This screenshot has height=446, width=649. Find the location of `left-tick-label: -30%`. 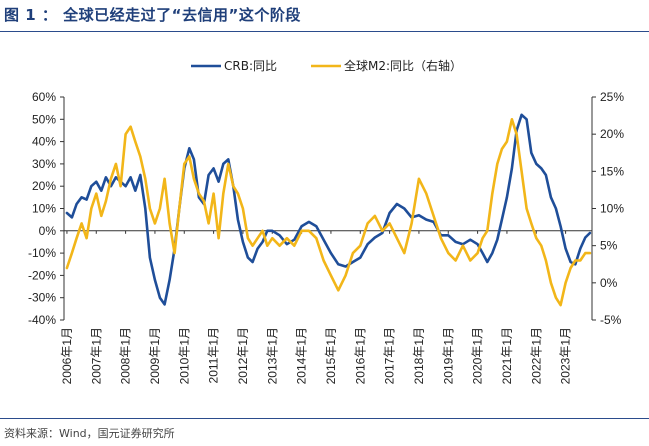

left-tick-label: -30% is located at coordinates (42, 298).